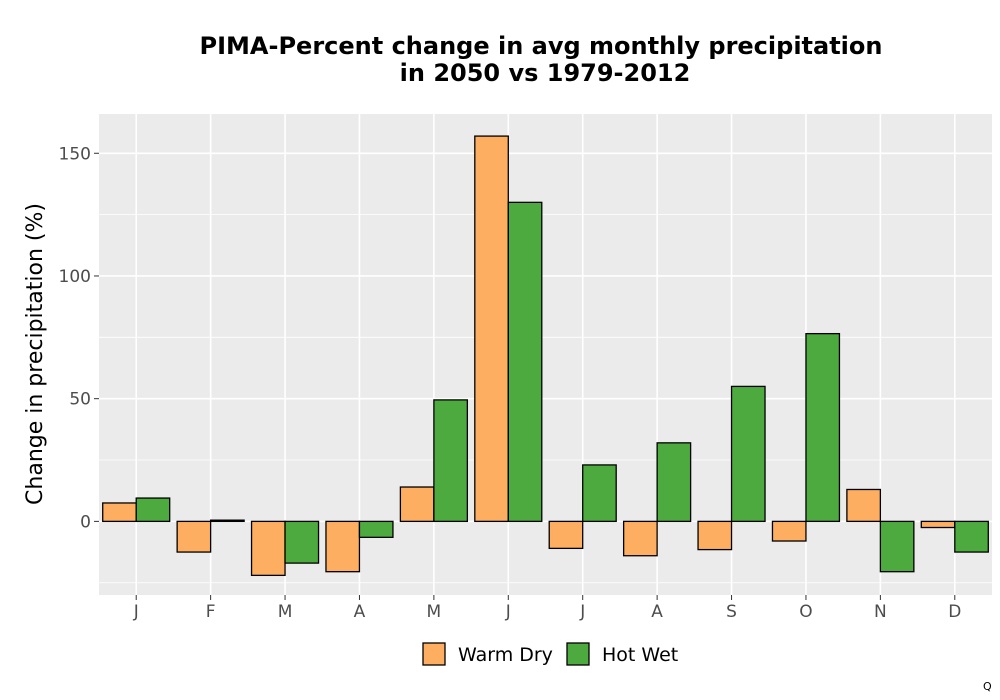  Describe the element at coordinates (880, 612) in the screenshot. I see `x-tick-label: N` at that location.